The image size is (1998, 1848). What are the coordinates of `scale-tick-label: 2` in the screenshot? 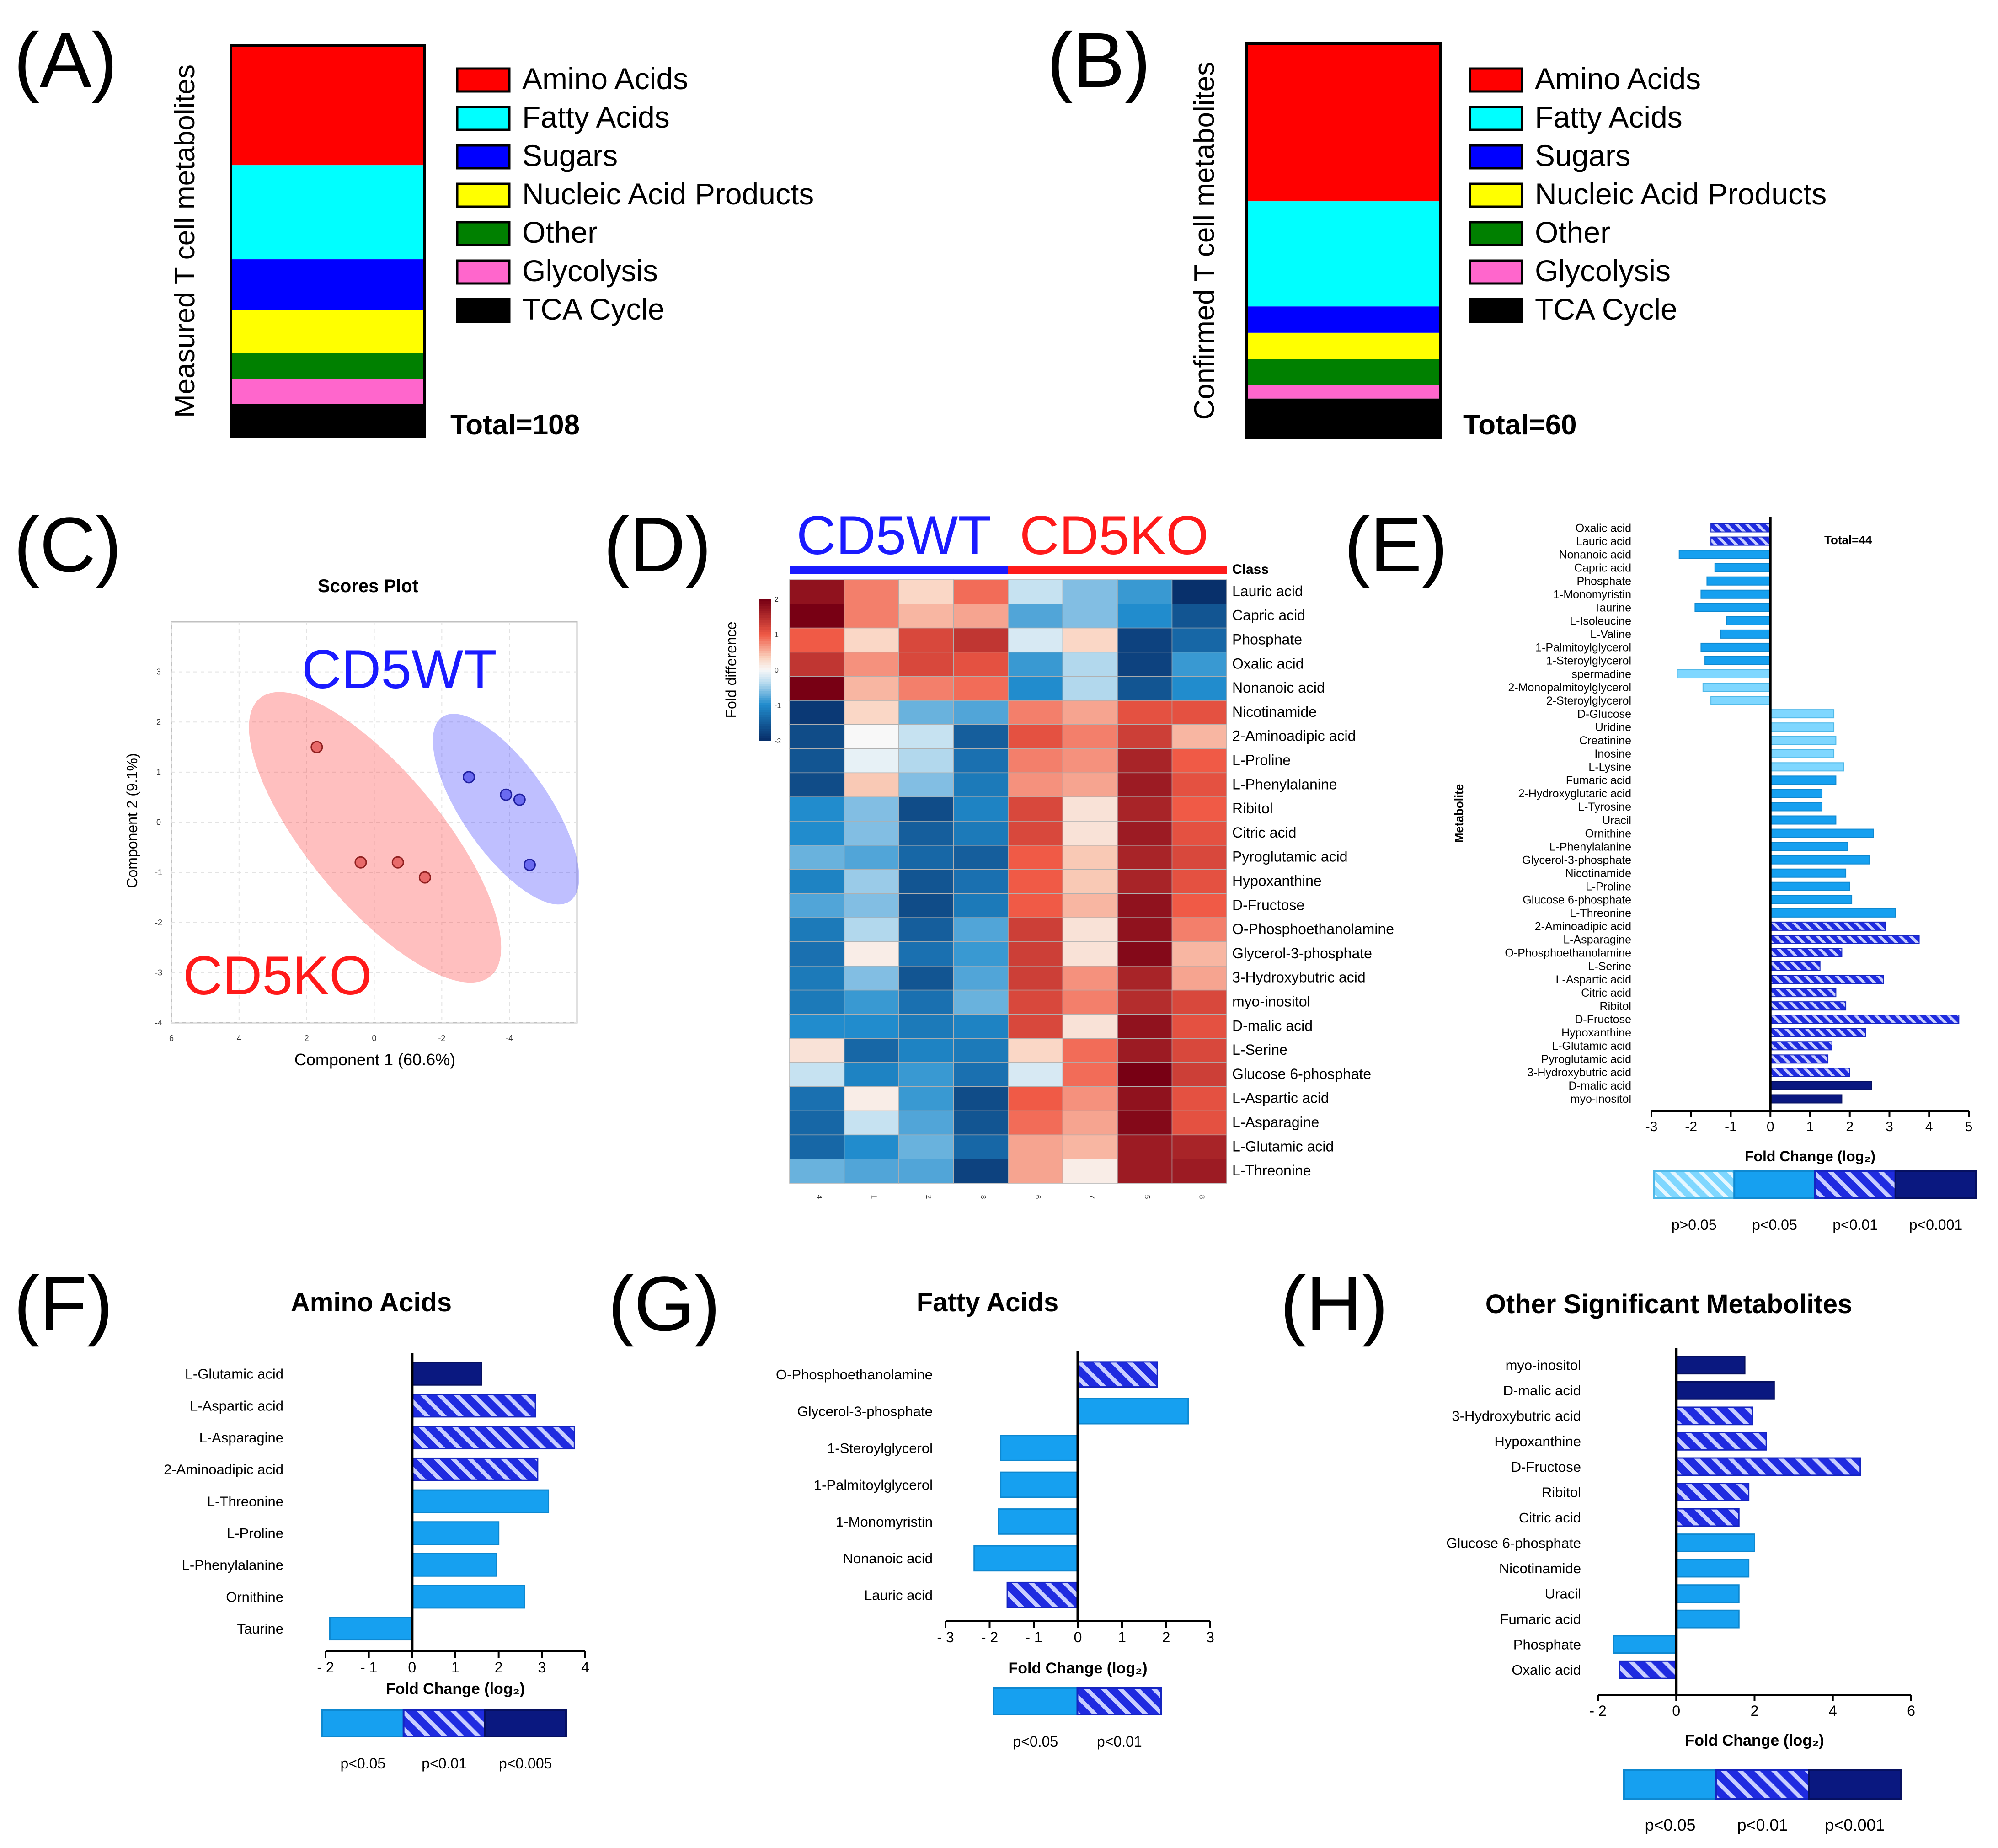 It's located at (777, 600).